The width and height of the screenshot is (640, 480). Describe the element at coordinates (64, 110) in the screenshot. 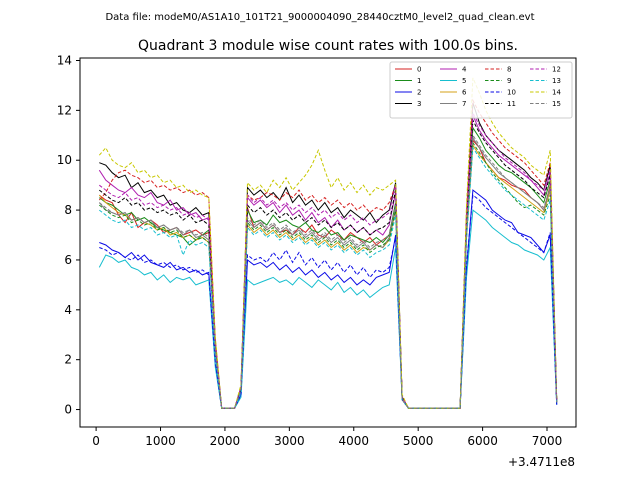

I see `y-tick-label: 12` at that location.